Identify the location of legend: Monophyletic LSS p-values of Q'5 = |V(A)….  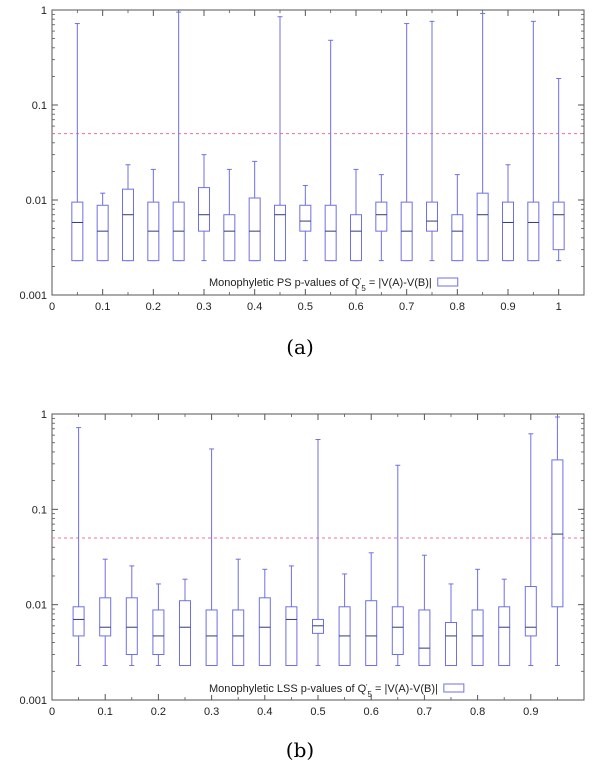
(345, 690).